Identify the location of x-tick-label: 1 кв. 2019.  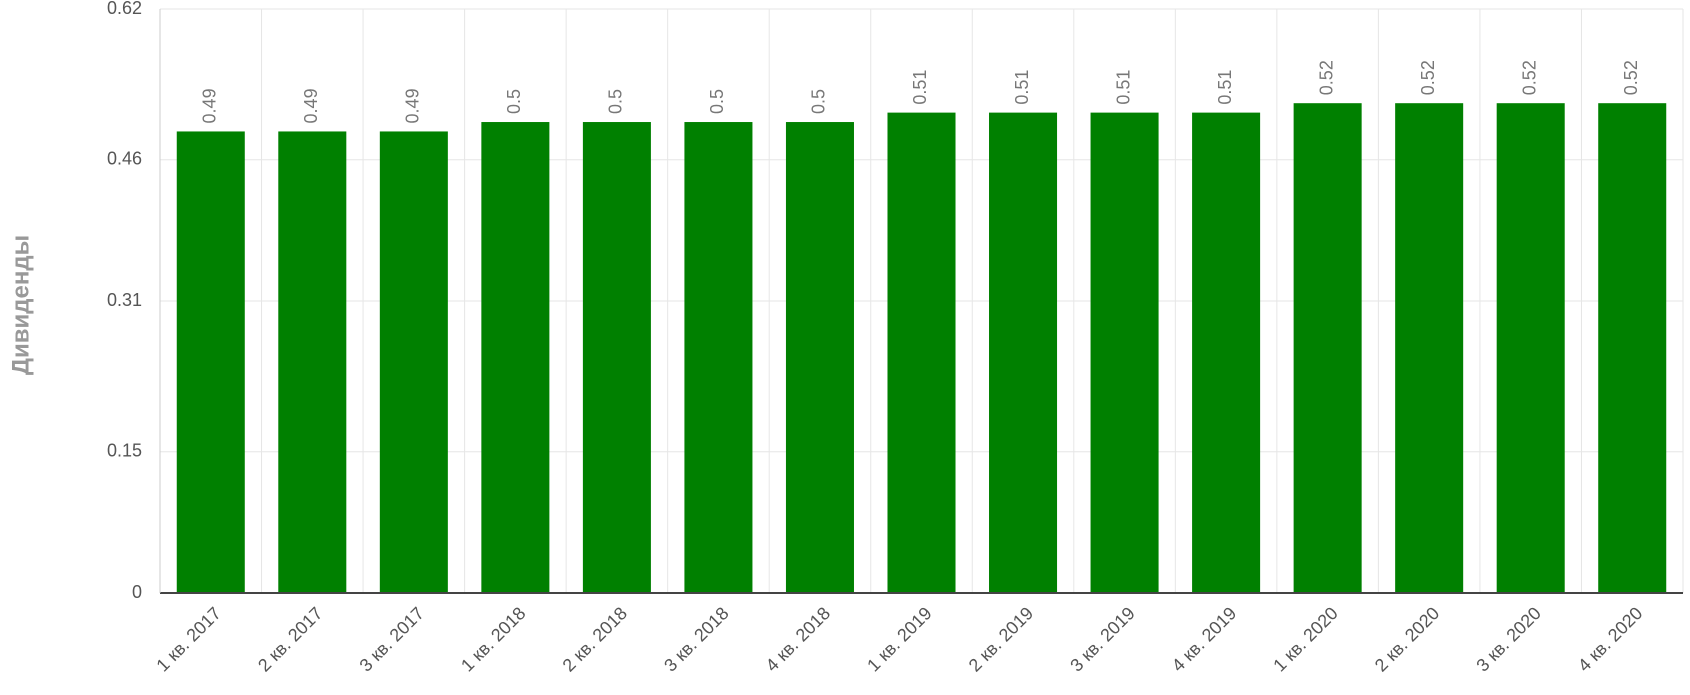
(899, 639).